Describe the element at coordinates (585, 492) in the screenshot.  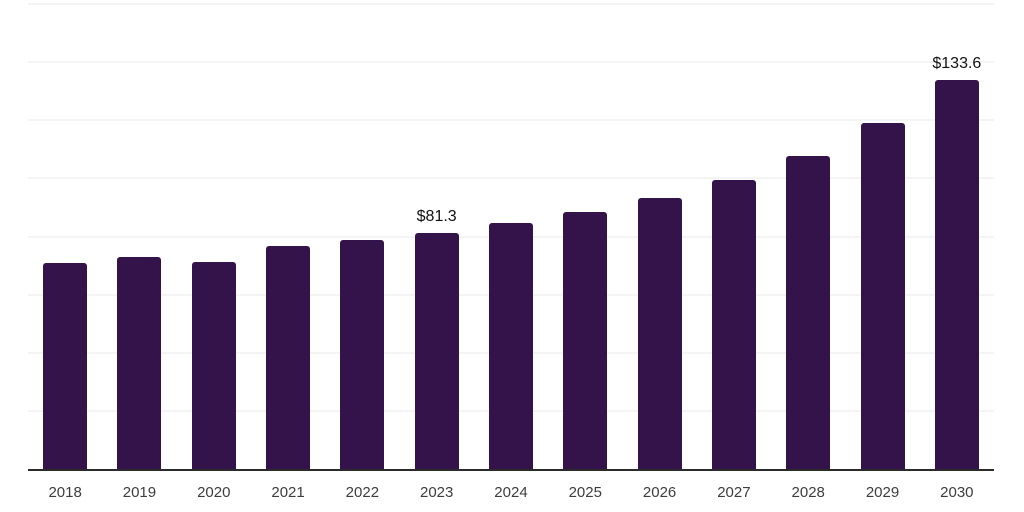
I see `x-tick-label-2025: 2025` at that location.